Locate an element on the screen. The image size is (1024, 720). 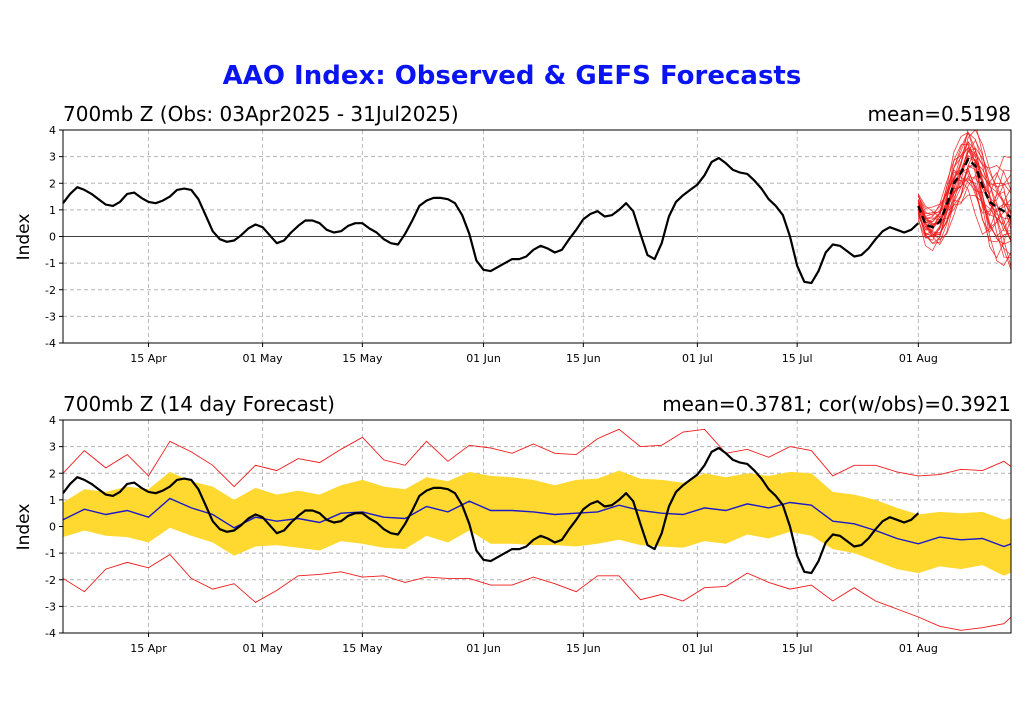
bottom-y-tick-label: -1 is located at coordinates (50, 553).